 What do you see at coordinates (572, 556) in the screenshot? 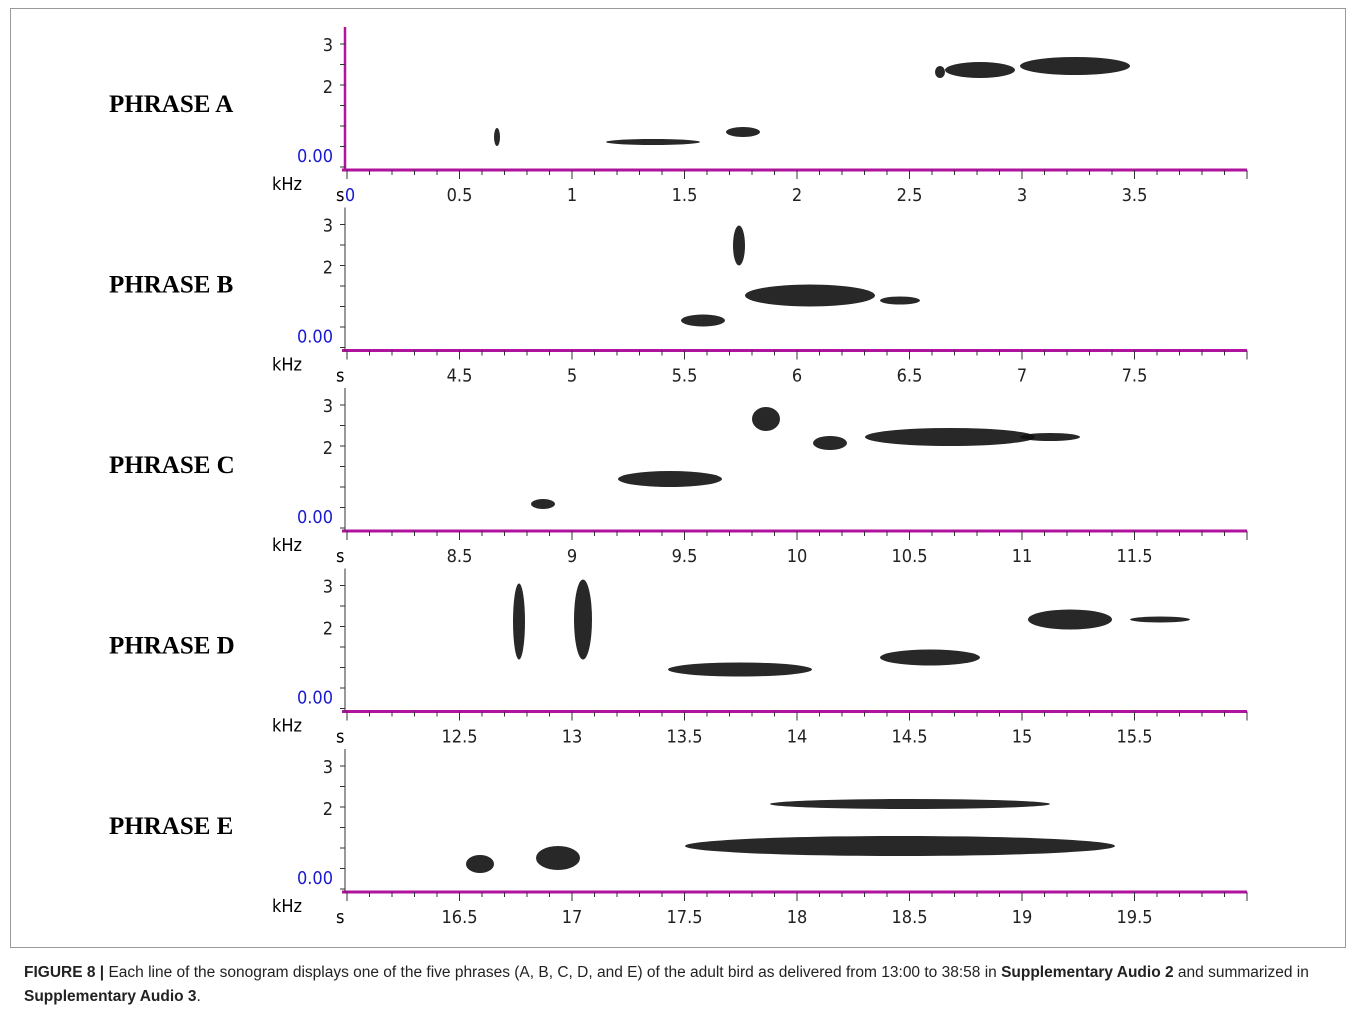
I see `x-tick-label: 9` at bounding box center [572, 556].